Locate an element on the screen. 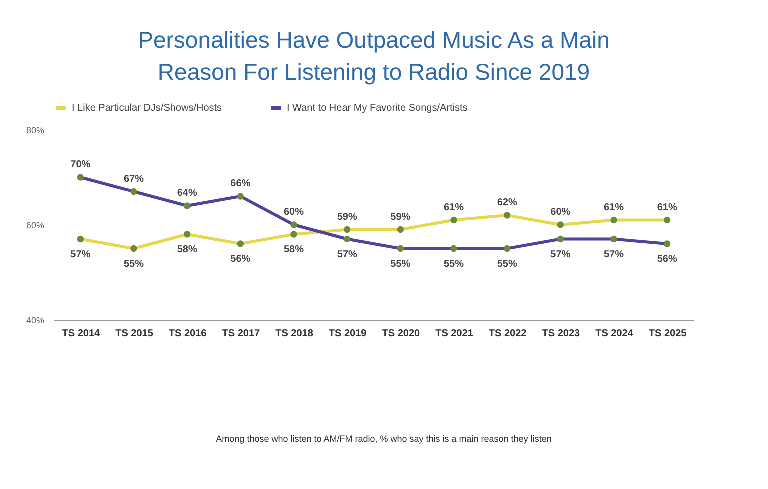 This screenshot has width=768, height=489. text: Among those who listen to AM/FM radio, % who say this is a main reason they listen is located at coordinates (384, 439).